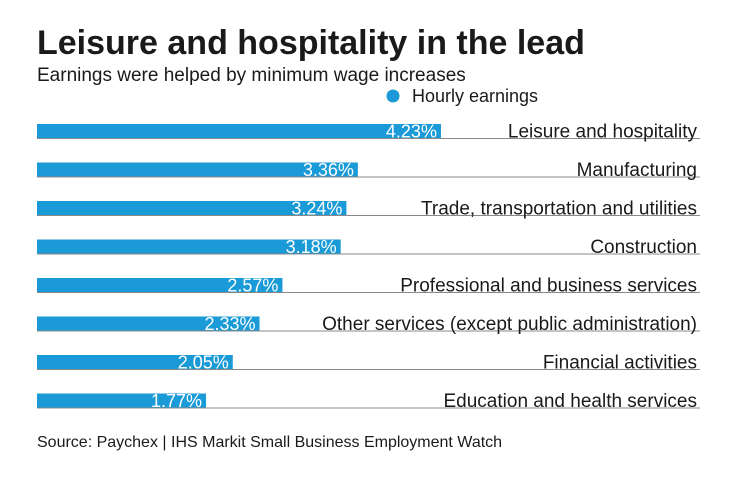 The height and width of the screenshot is (482, 740). I want to click on value-label: 4.23%, so click(411, 132).